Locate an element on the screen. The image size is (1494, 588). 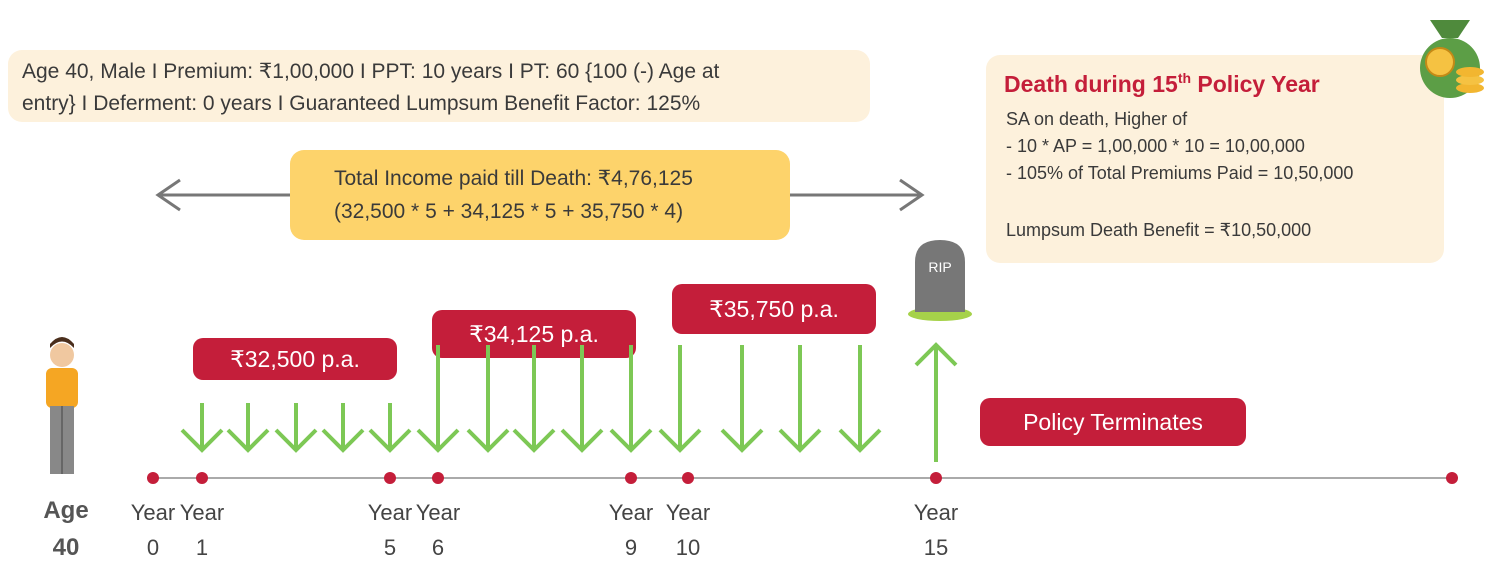
person-icon is located at coordinates (62, 405).